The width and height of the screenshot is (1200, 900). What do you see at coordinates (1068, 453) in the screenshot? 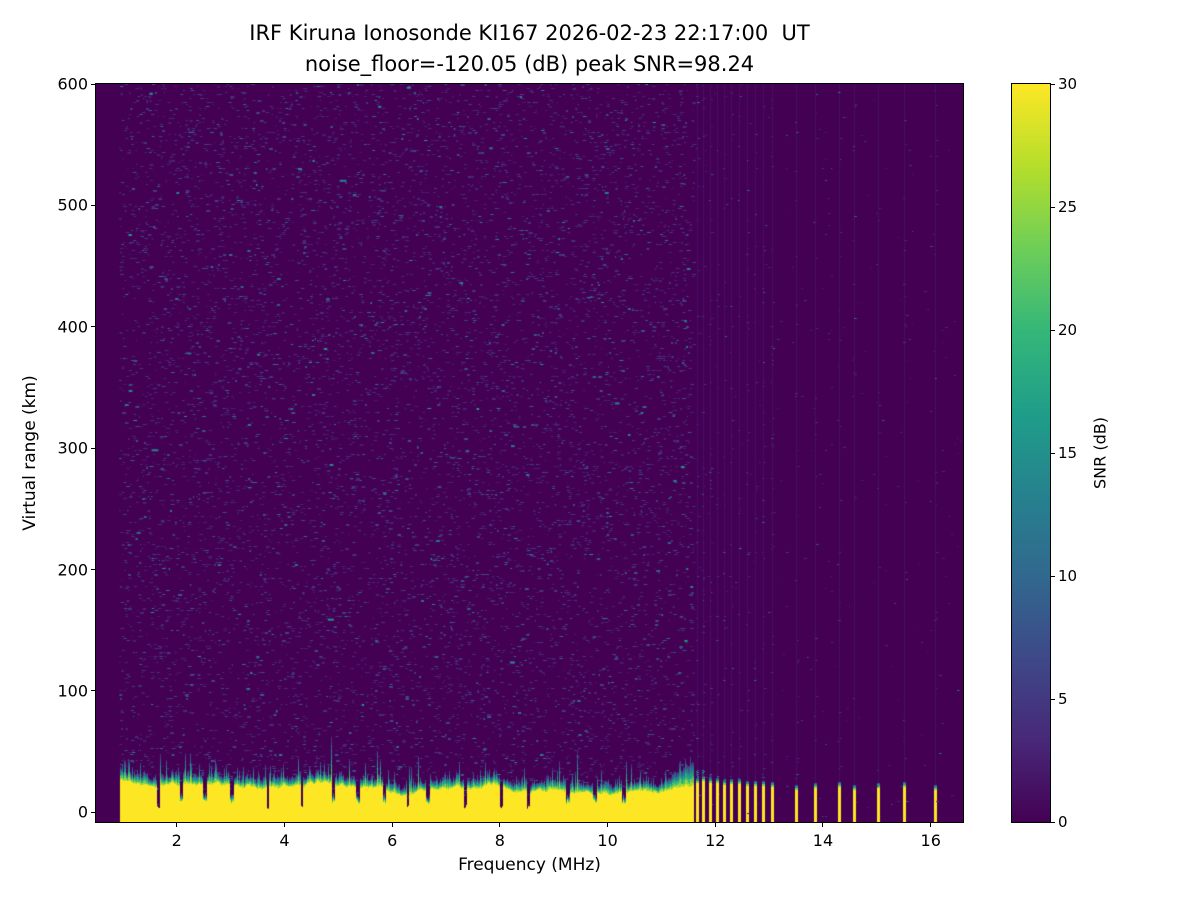
I see `colorbar-tick-label: 15` at bounding box center [1068, 453].